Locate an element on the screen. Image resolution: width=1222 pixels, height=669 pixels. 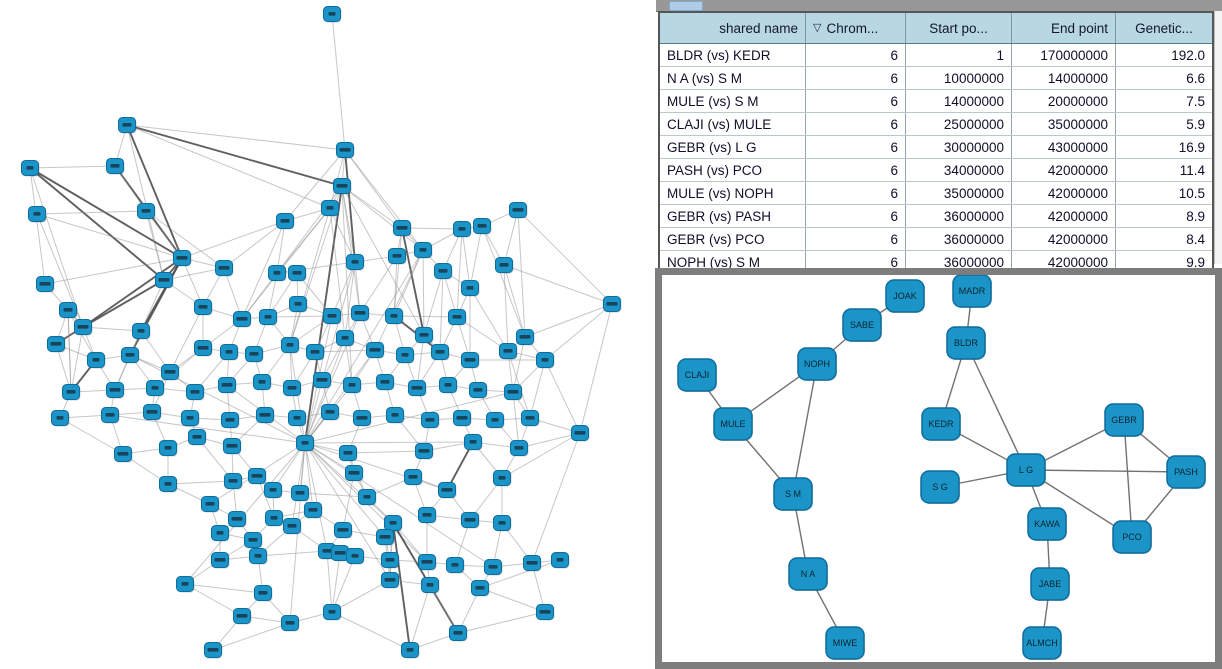
network-node: KAWA is located at coordinates (1047, 524).